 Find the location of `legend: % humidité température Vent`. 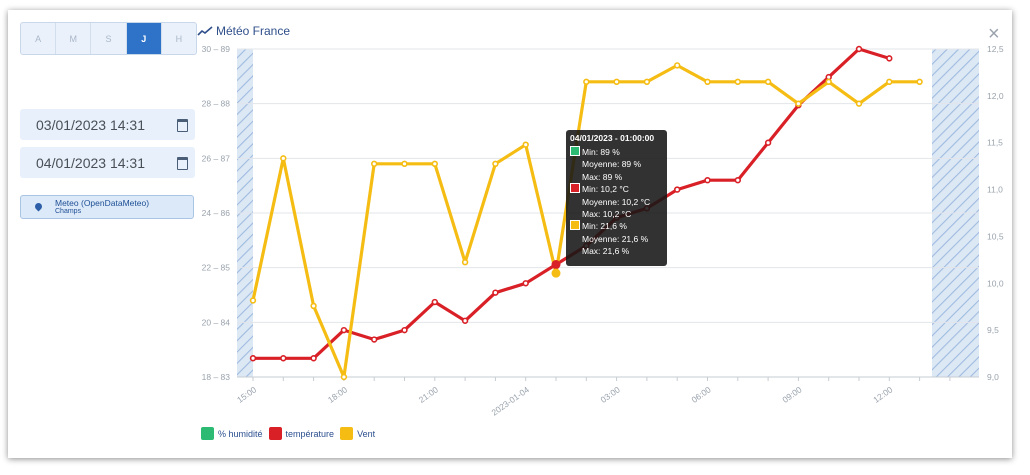

legend: % humidité température Vent is located at coordinates (291, 433).